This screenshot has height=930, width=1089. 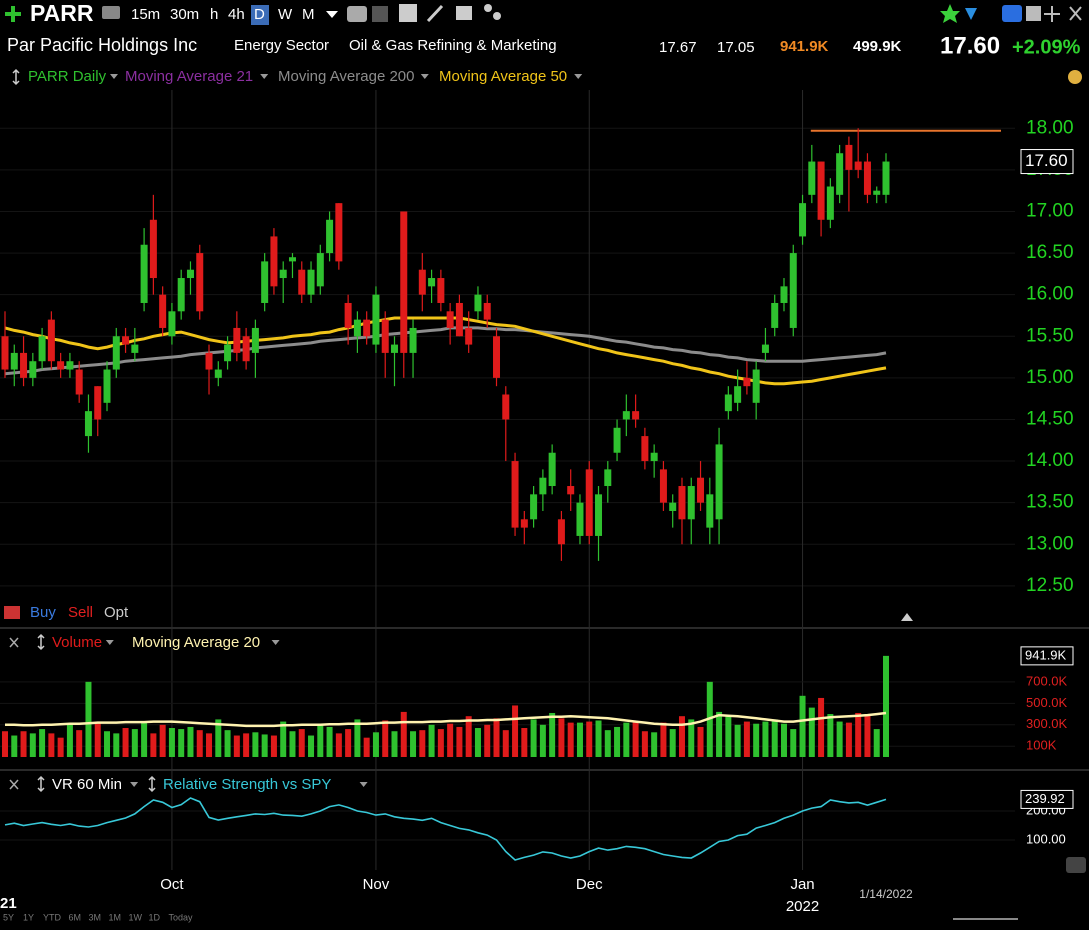 What do you see at coordinates (43, 612) in the screenshot?
I see `buy-button: Buy` at bounding box center [43, 612].